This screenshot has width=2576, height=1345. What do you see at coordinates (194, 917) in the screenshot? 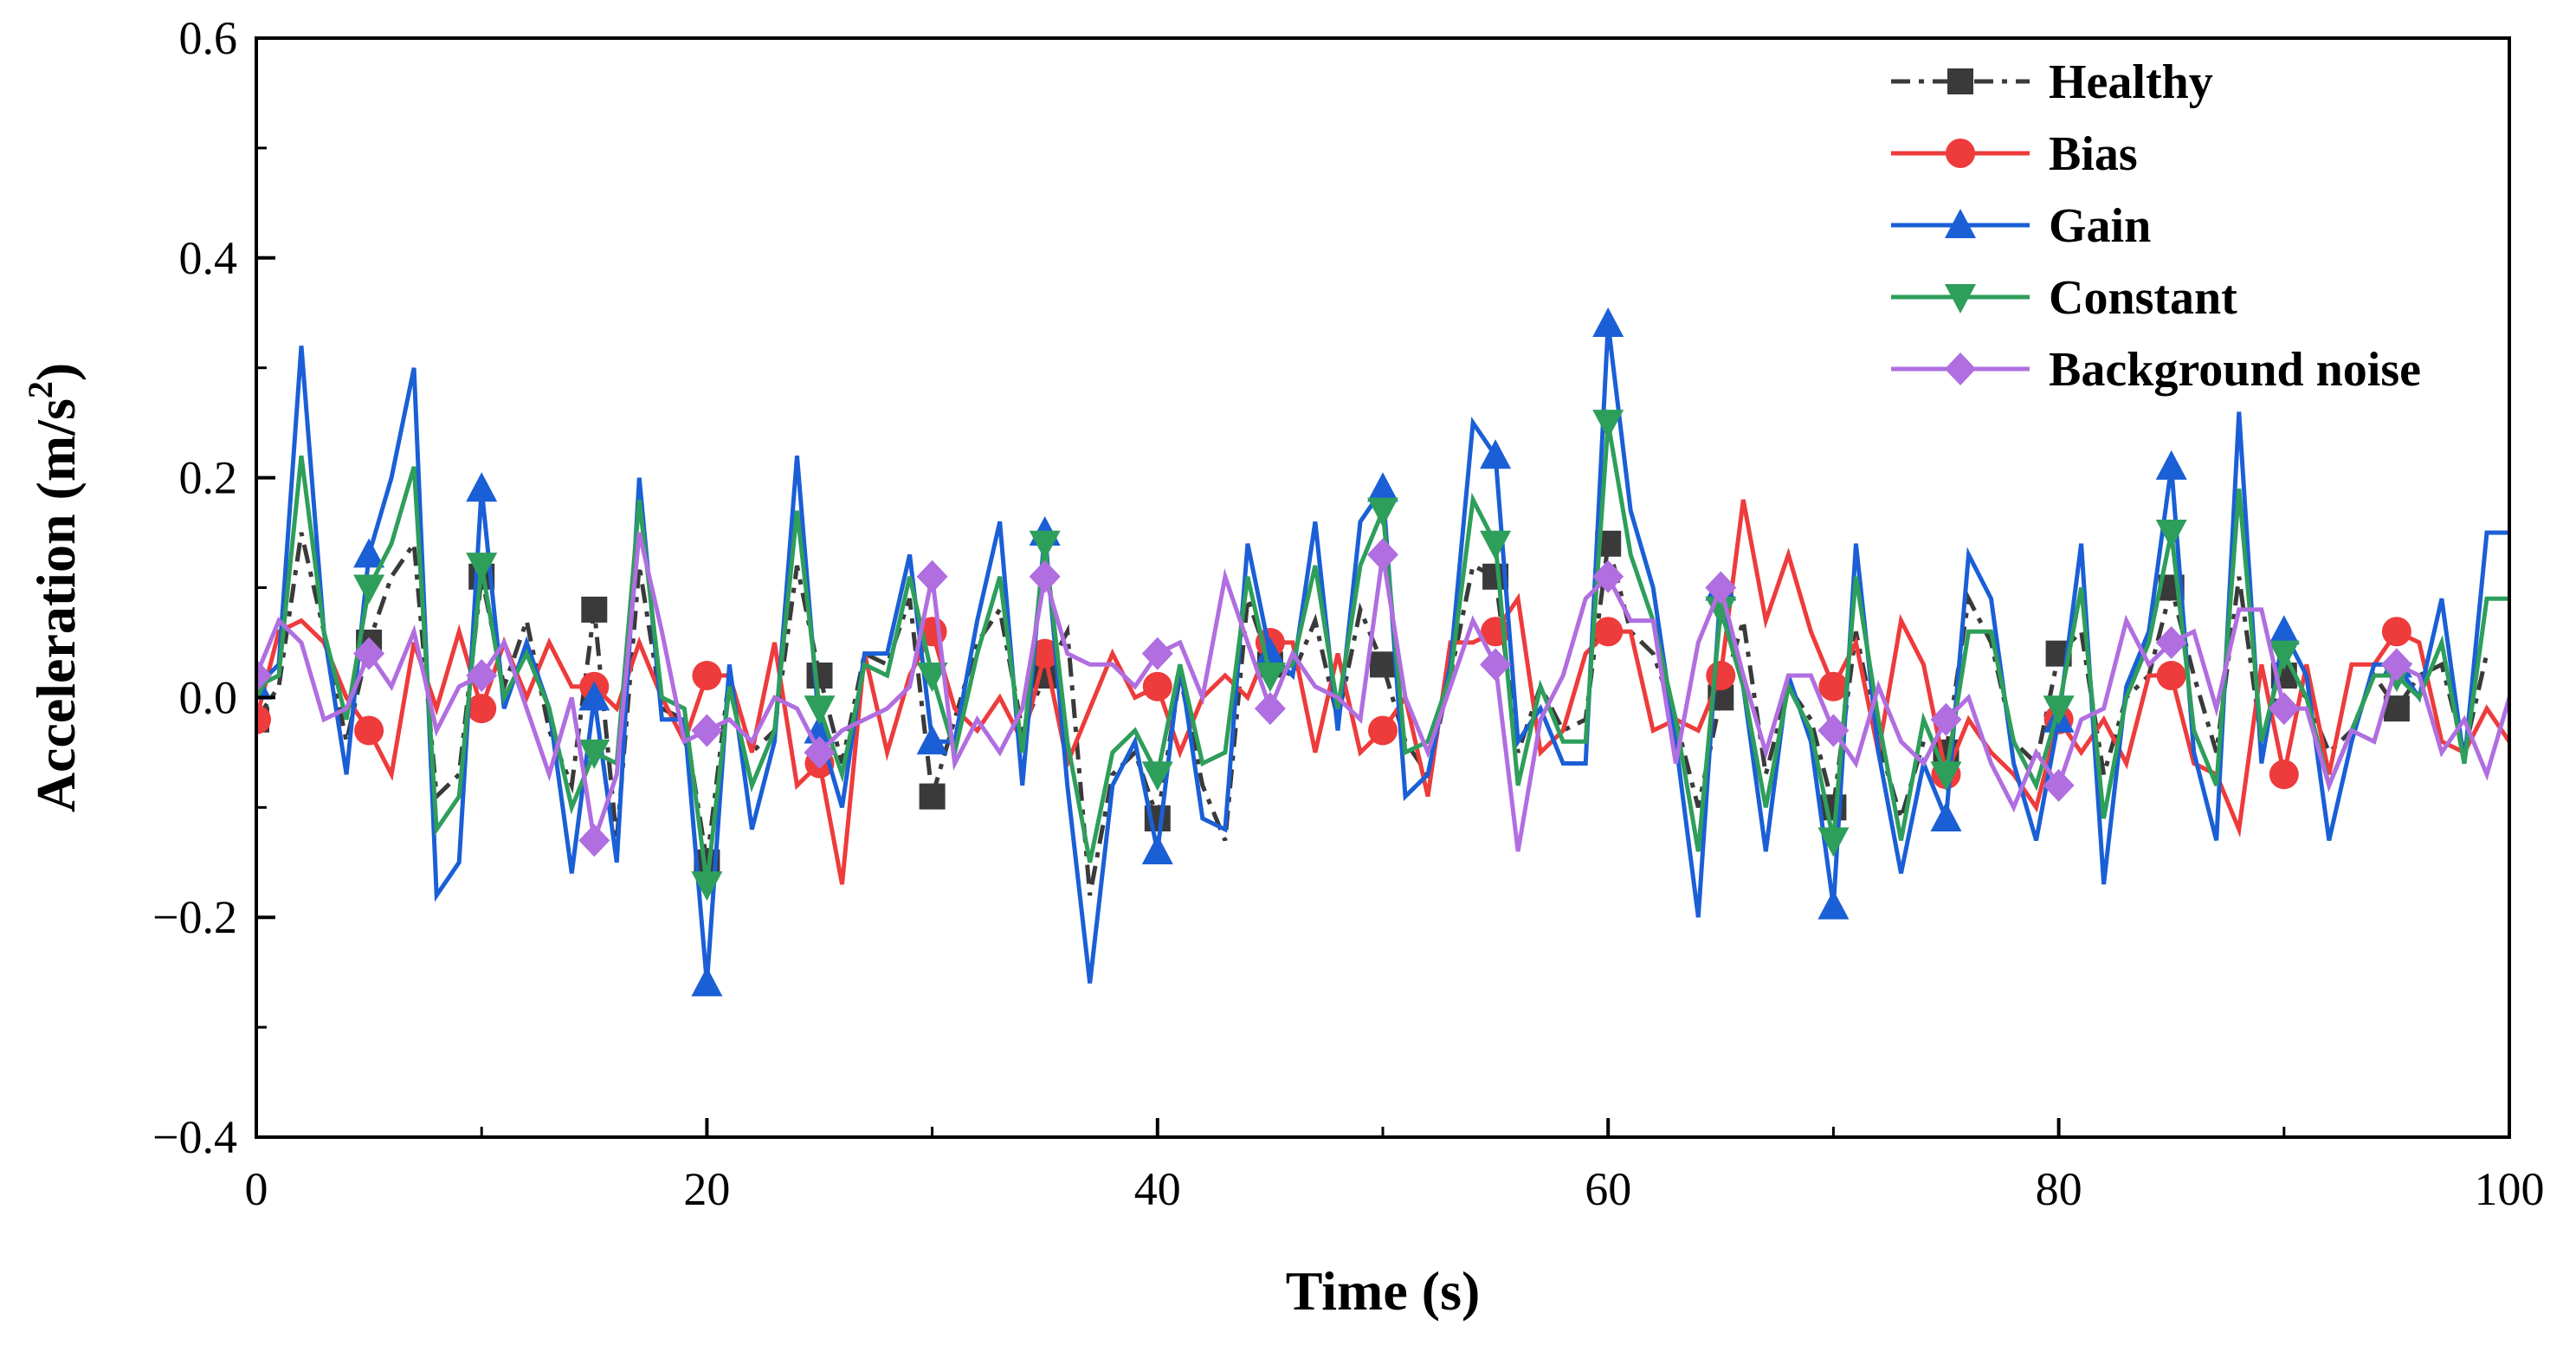
I see `y-tick-label: −0.2` at bounding box center [194, 917].